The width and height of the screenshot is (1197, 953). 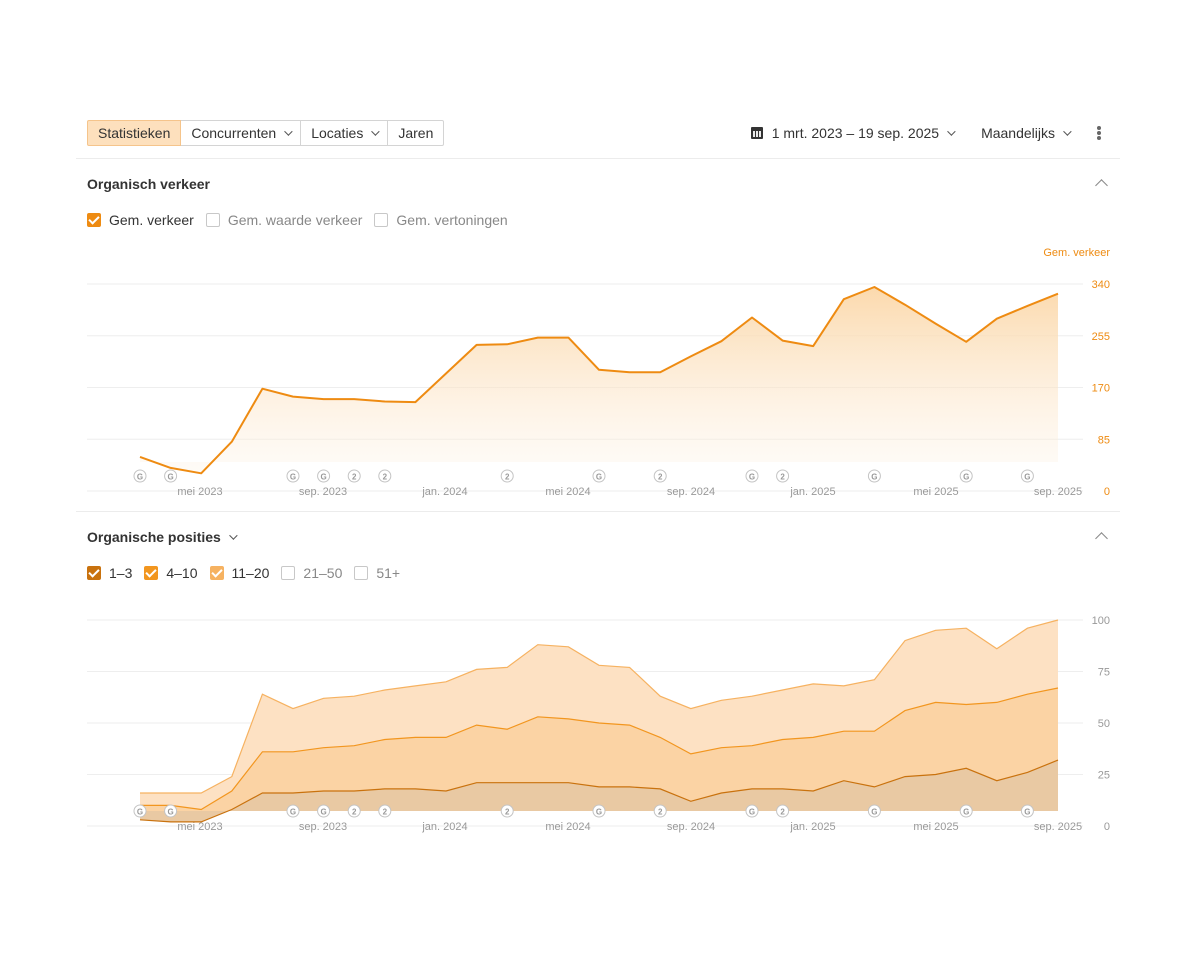 What do you see at coordinates (162, 537) in the screenshot?
I see `section-title-positions: Organische posities` at bounding box center [162, 537].